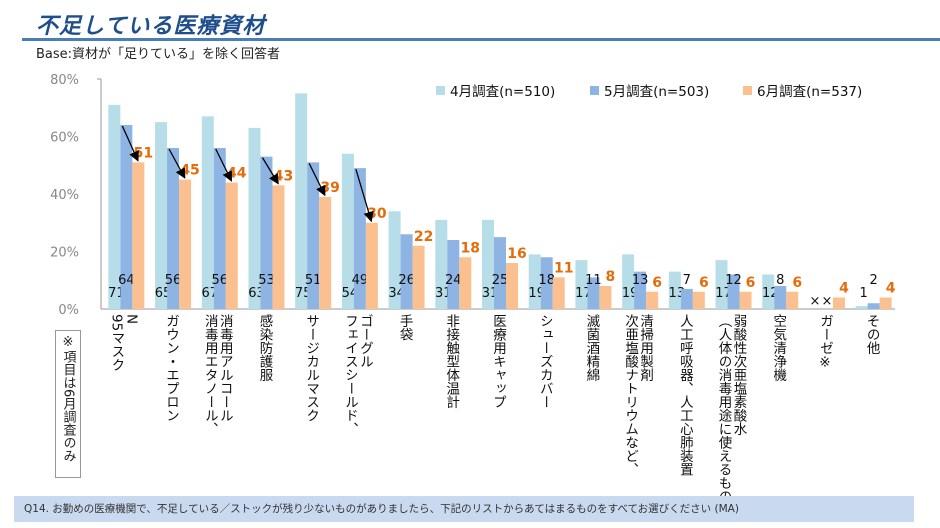 The height and width of the screenshot is (528, 940). Describe the element at coordinates (611, 277) in the screenshot. I see `data-label-jun: 8` at that location.